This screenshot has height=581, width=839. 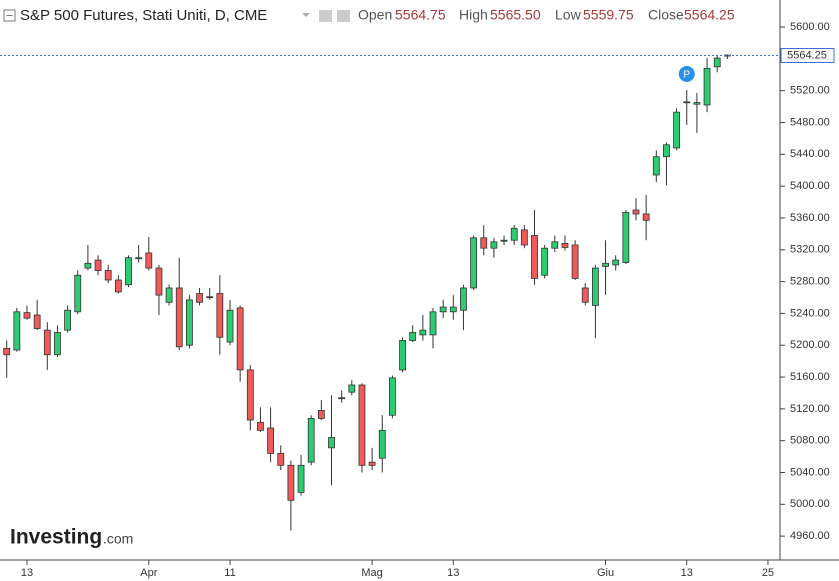 I want to click on x-tick-label: Giu, so click(x=605, y=573).